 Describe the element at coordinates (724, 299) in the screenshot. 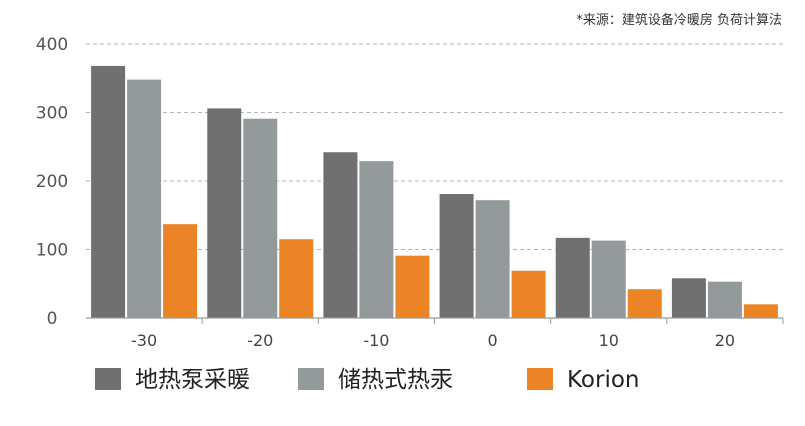

I see `bar-s1-c5` at that location.